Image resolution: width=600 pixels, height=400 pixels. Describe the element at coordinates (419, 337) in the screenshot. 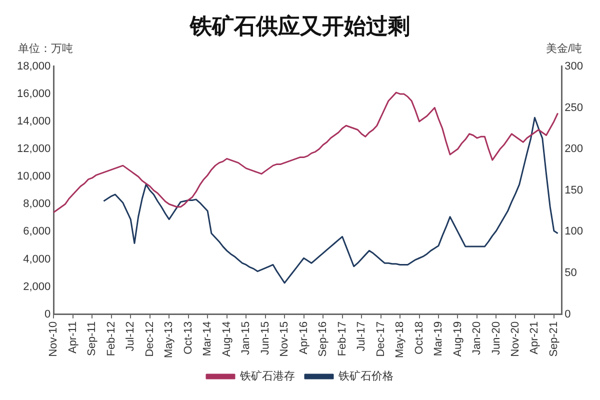

I see `x-tick-label: Oct-18` at that location.